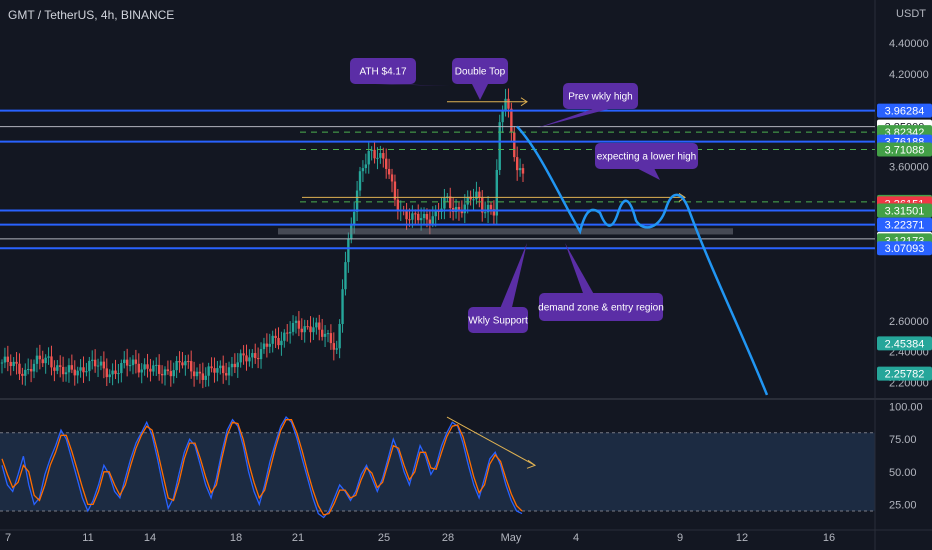 Image resolution: width=932 pixels, height=550 pixels. I want to click on prev-weekly-high-callout-text: Prev wkly high, so click(600, 97).